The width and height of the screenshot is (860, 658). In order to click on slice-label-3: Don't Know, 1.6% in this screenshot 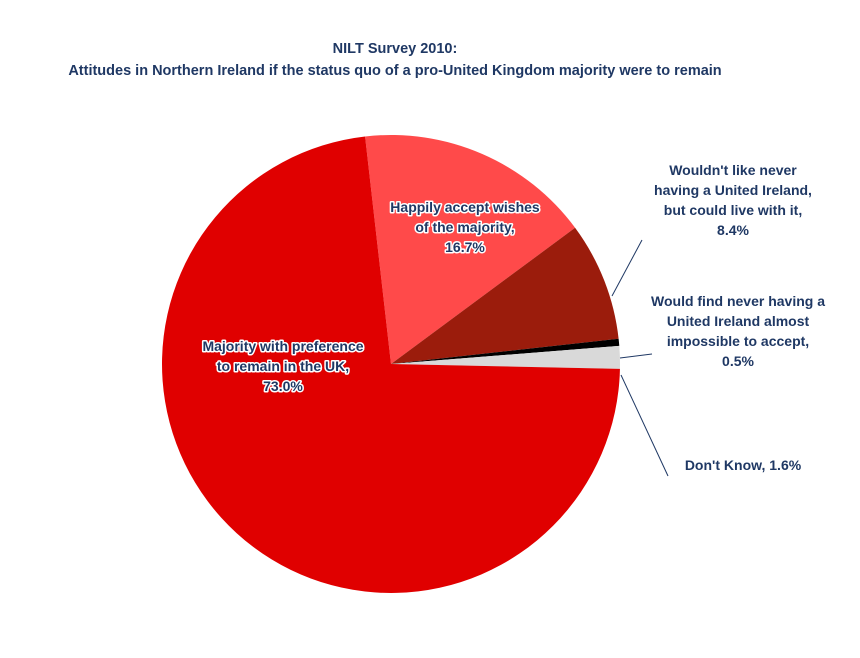, I will do `click(743, 465)`.